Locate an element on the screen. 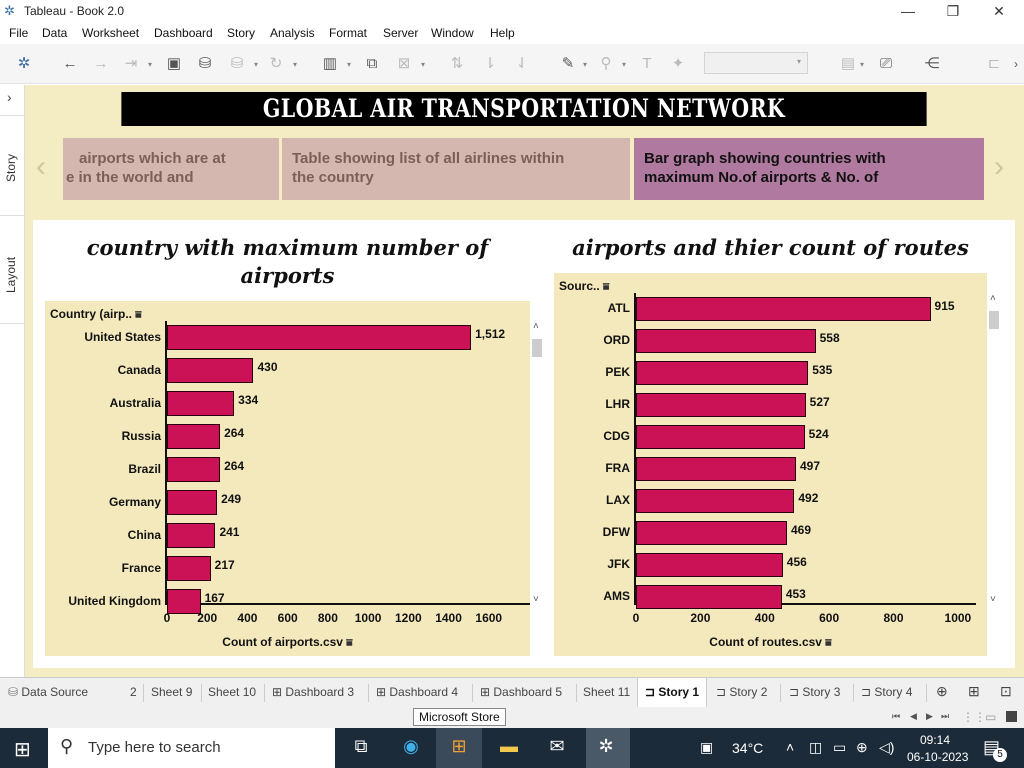  tab-dashboard-5: ⊞ Dashboard 5 is located at coordinates (521, 692).